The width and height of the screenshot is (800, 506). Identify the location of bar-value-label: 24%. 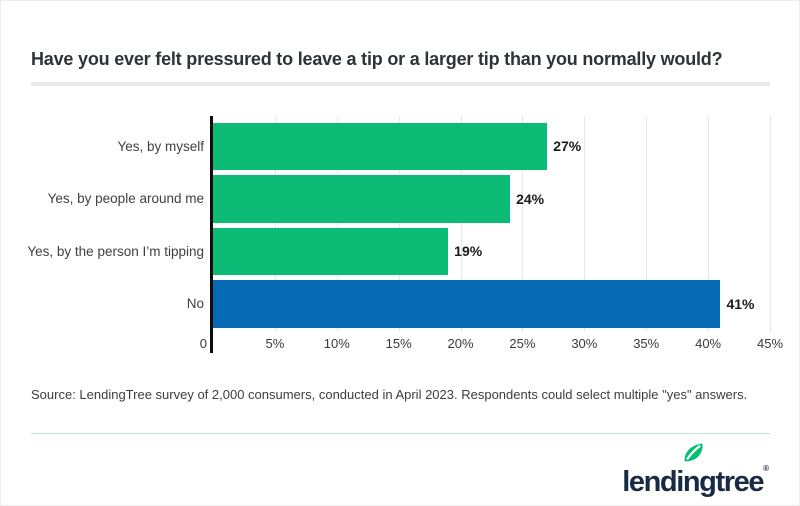
(530, 198).